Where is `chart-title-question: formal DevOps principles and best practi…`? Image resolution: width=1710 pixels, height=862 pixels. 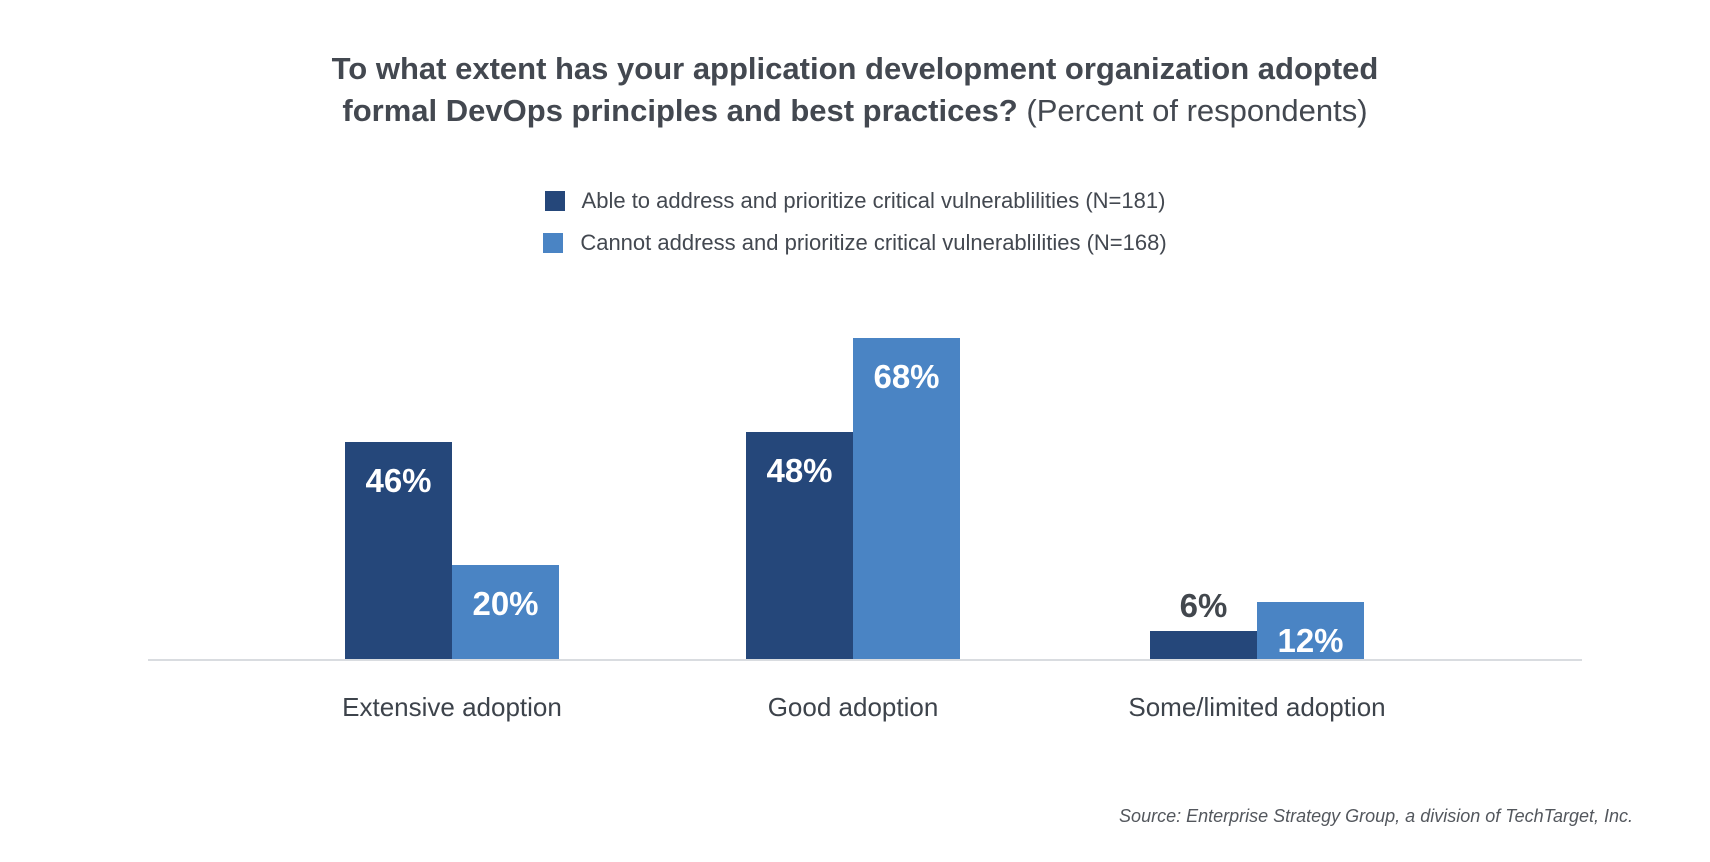 chart-title-question: formal DevOps principles and best practi… is located at coordinates (680, 110).